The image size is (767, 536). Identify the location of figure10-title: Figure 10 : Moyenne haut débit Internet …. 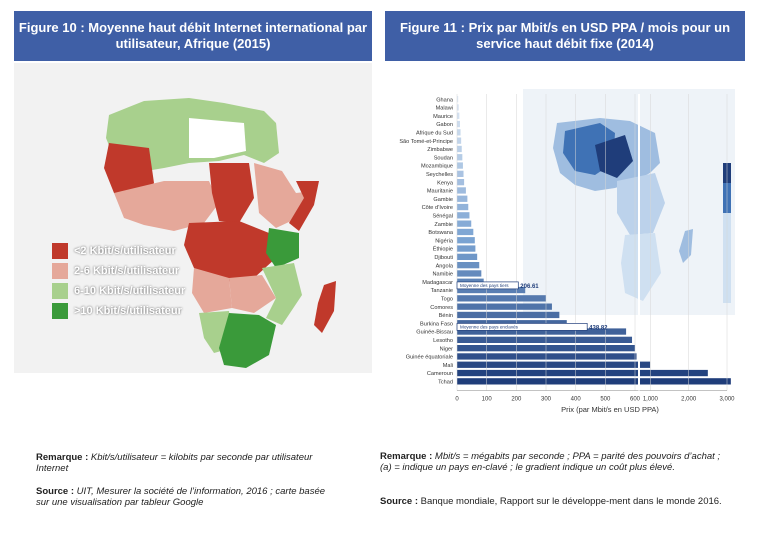
(193, 36).